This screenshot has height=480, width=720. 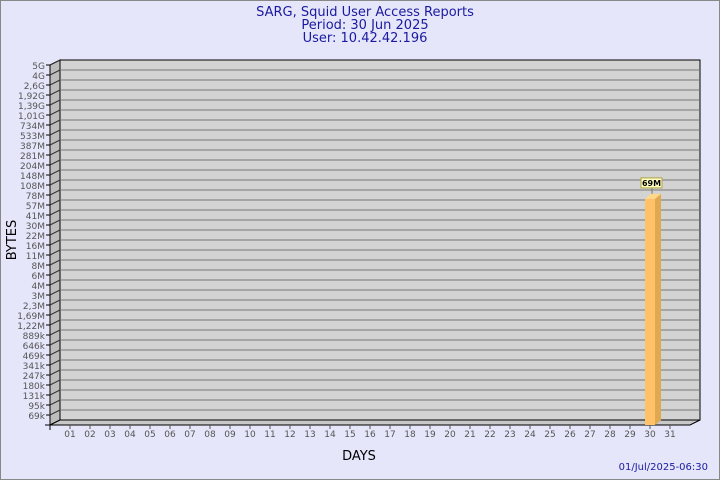 What do you see at coordinates (32, 177) in the screenshot?
I see `y-tick-label: 148M` at bounding box center [32, 177].